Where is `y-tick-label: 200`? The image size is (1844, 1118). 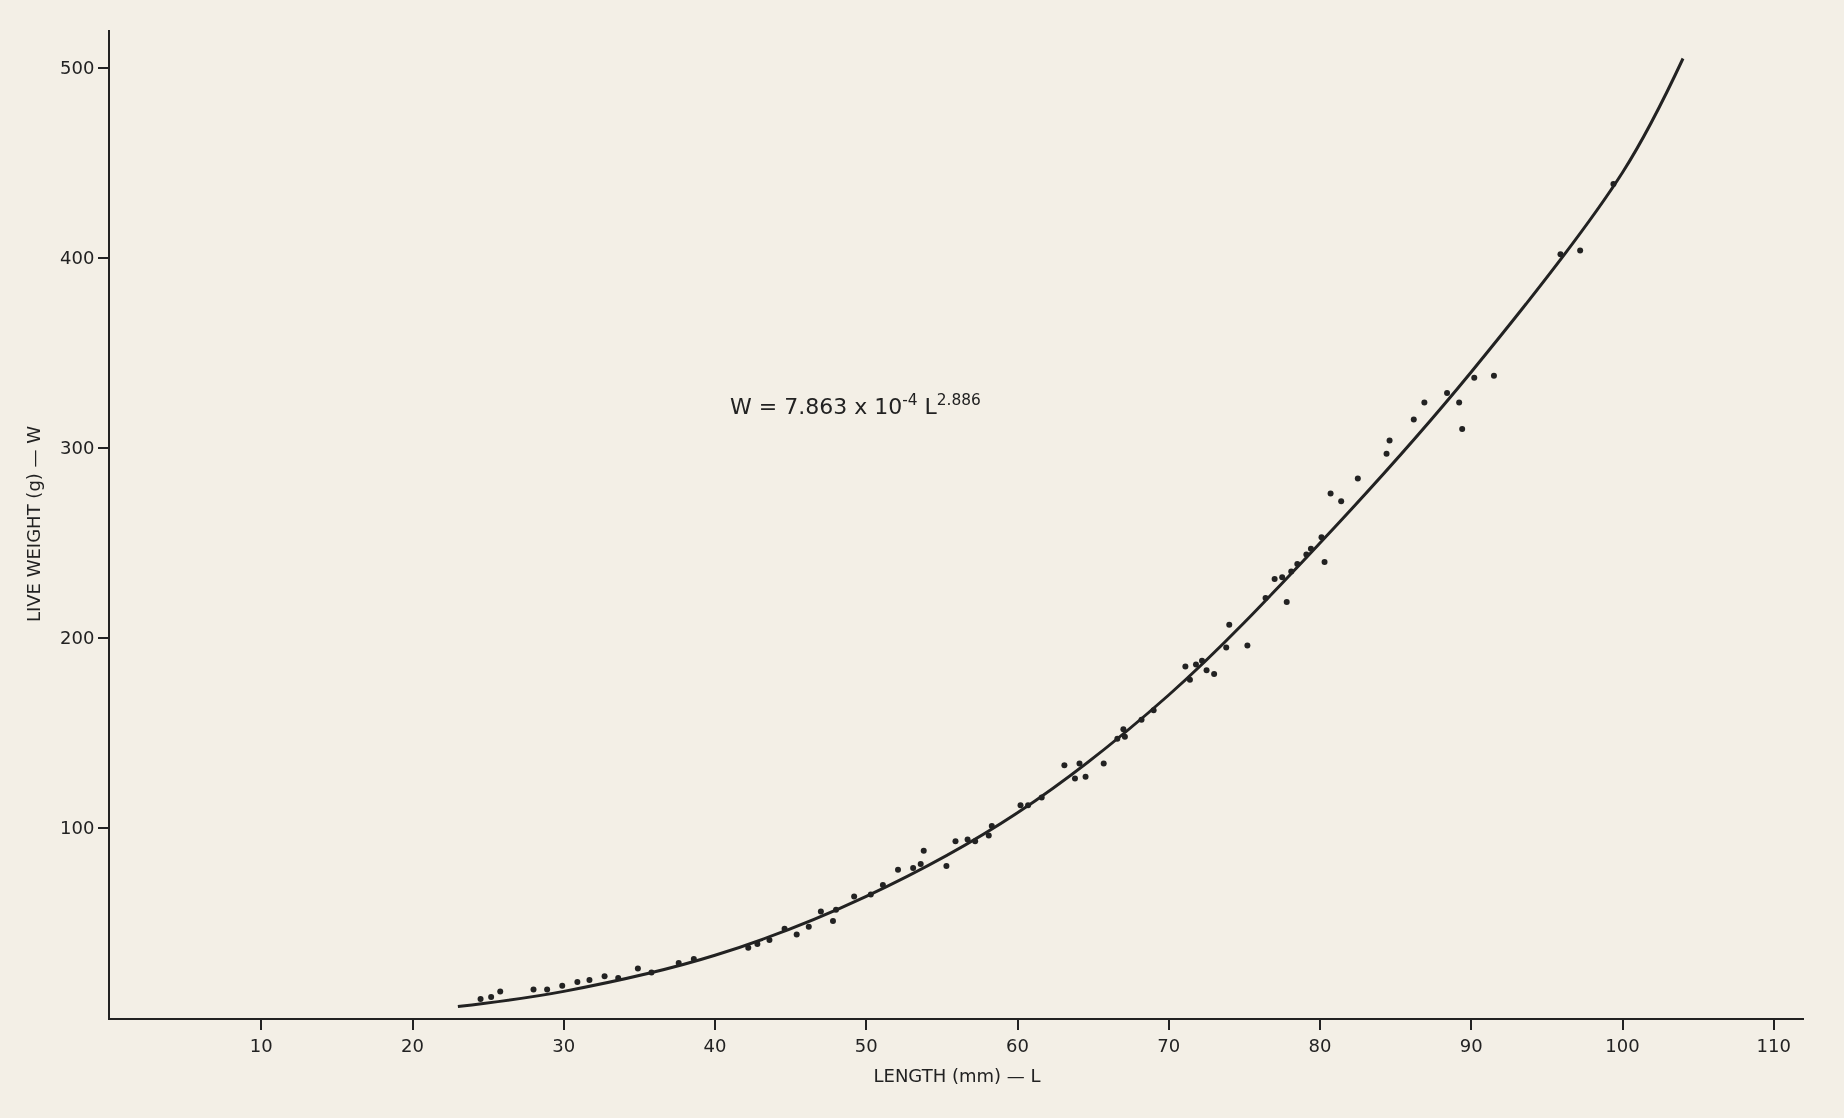
y-tick-label: 200 is located at coordinates (77, 638).